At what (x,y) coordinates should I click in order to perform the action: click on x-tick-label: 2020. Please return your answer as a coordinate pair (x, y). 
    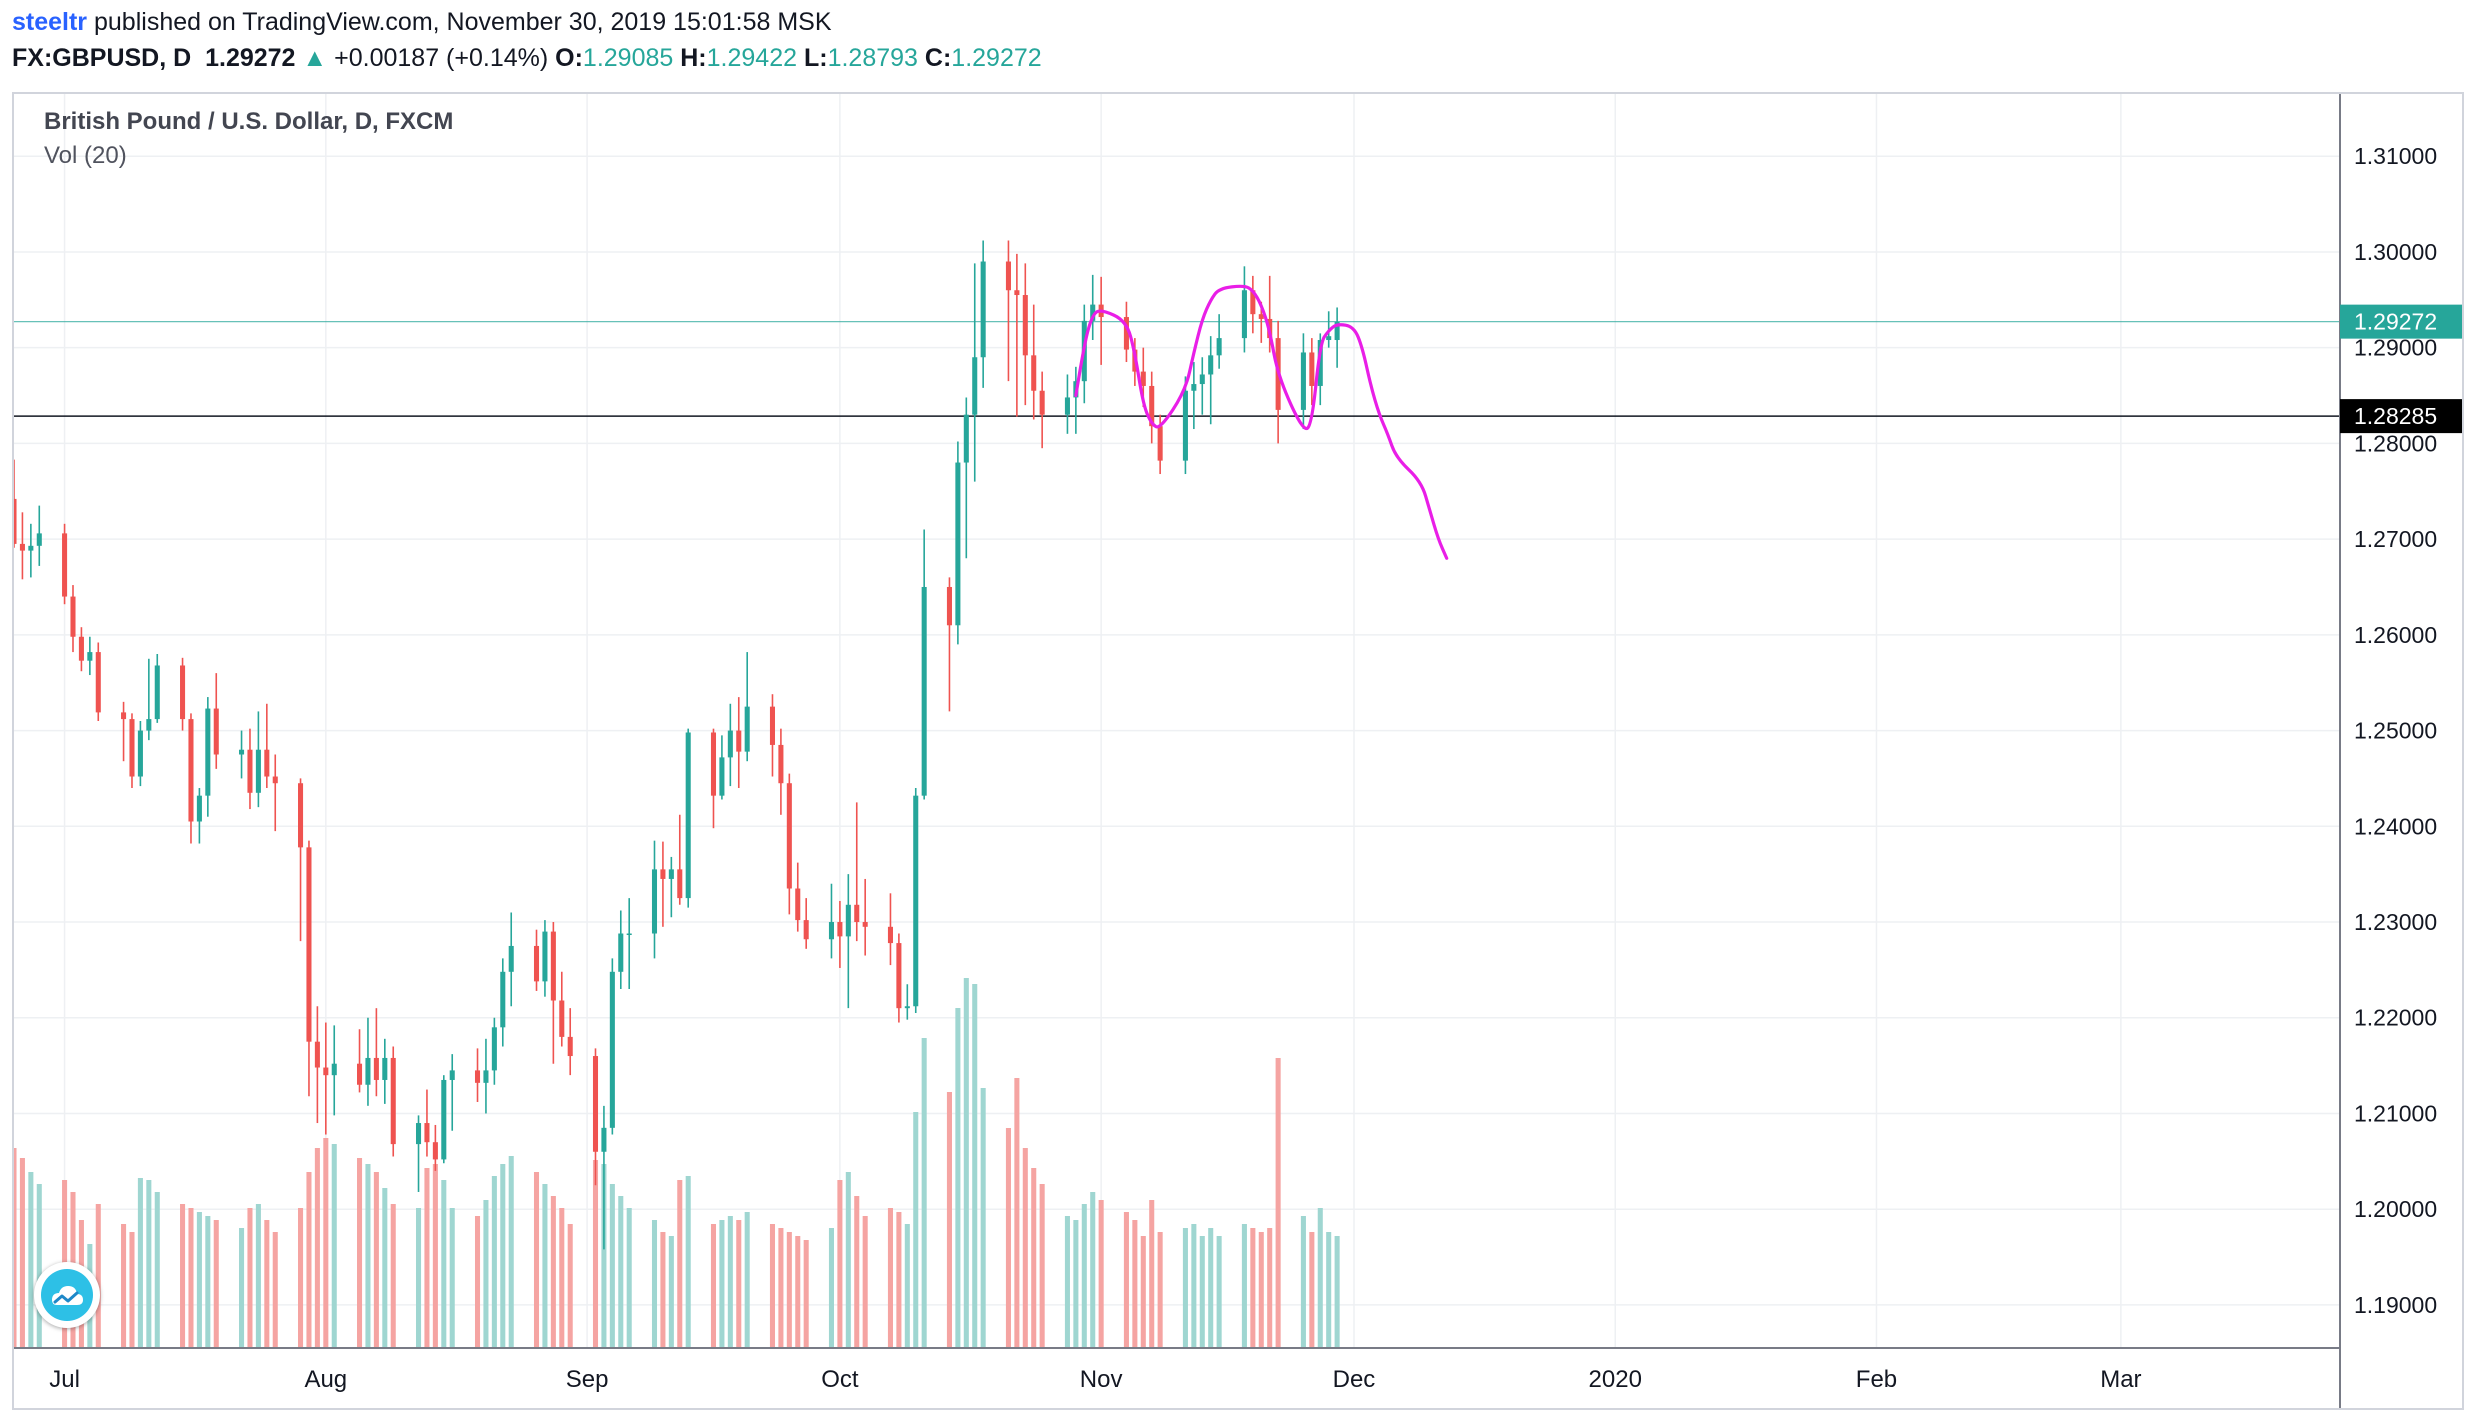
    Looking at the image, I should click on (1615, 1379).